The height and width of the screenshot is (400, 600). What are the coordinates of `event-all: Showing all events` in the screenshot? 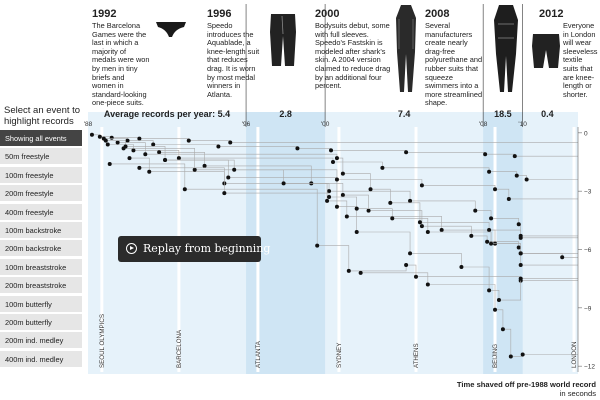 It's located at (41, 138).